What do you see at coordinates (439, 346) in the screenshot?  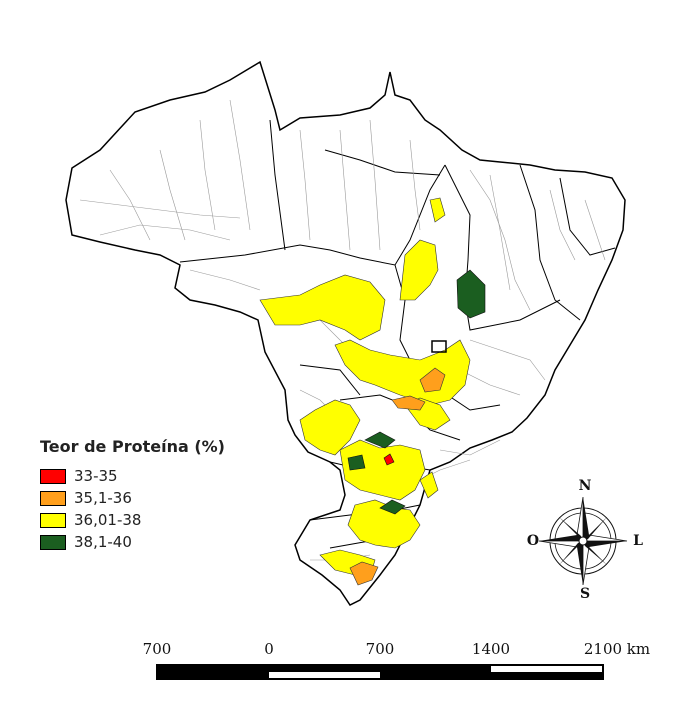 I see `federal-district` at bounding box center [439, 346].